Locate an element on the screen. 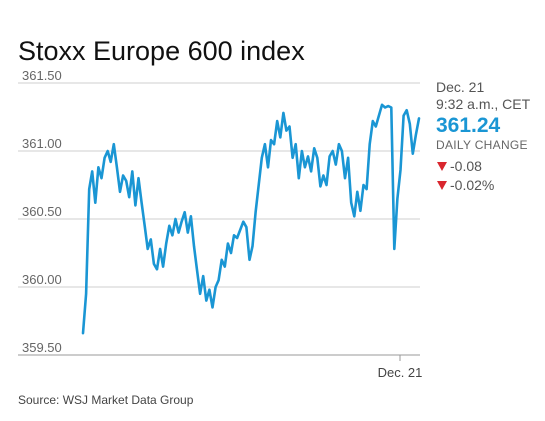 This screenshot has height=421, width=545. y-tick-label: 361.00 is located at coordinates (42, 143).